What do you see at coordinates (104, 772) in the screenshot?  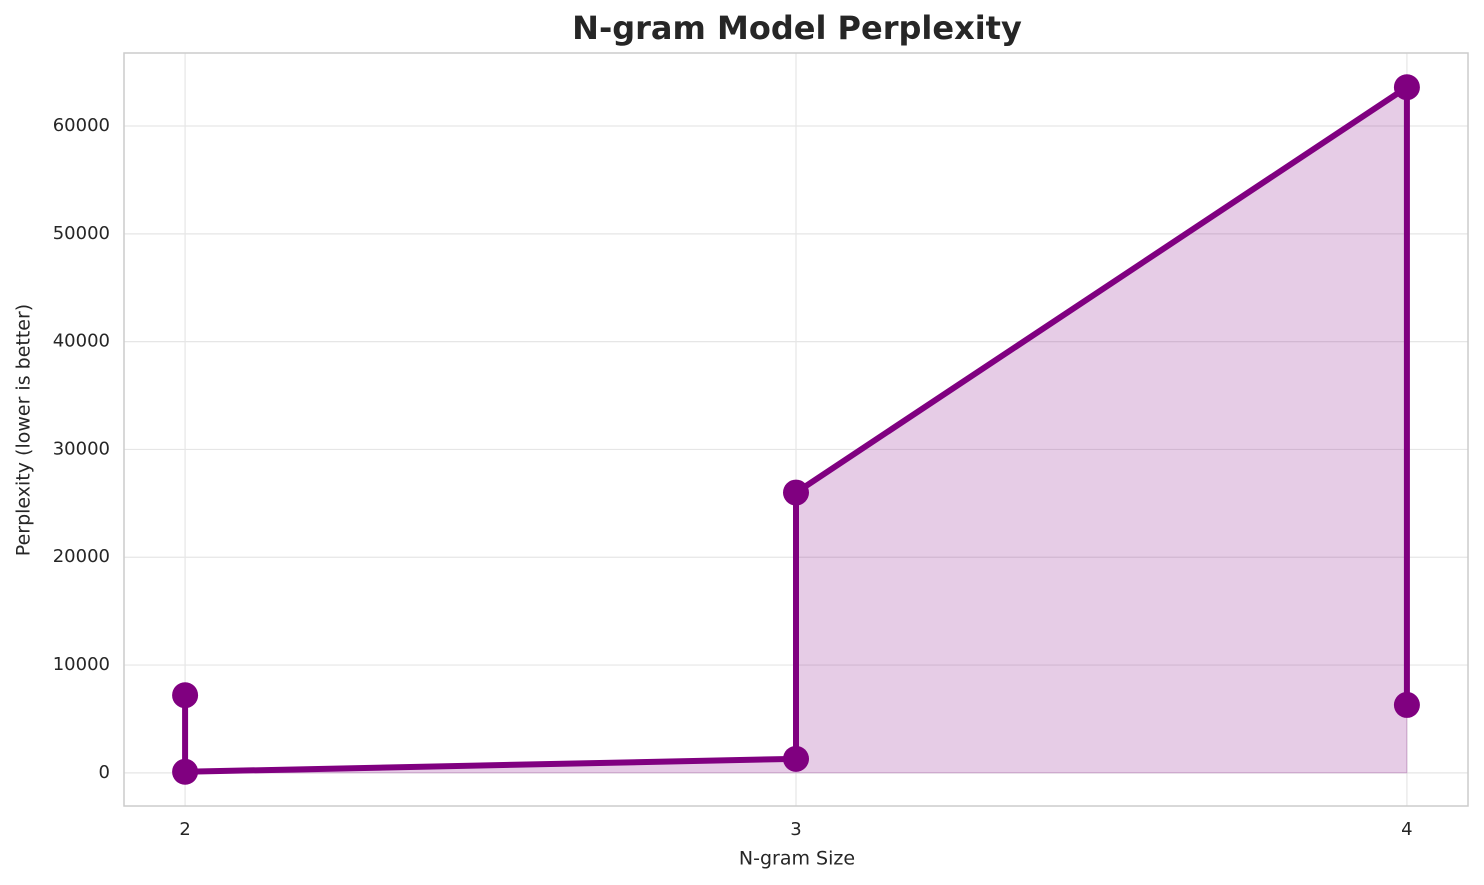 I see `y-tick-label: 0` at bounding box center [104, 772].